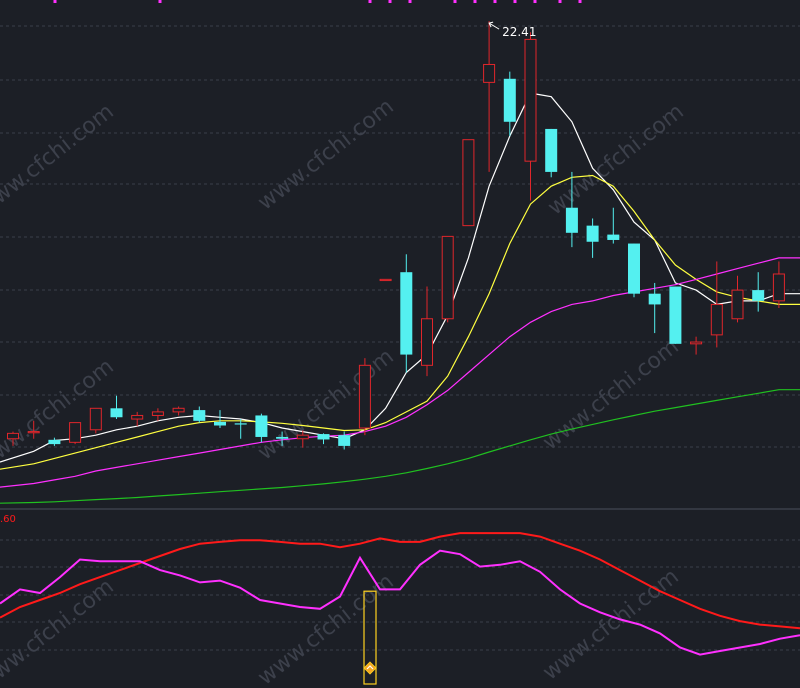  Describe the element at coordinates (8, 519) in the screenshot. I see `indicator-axis-label: .60` at that location.